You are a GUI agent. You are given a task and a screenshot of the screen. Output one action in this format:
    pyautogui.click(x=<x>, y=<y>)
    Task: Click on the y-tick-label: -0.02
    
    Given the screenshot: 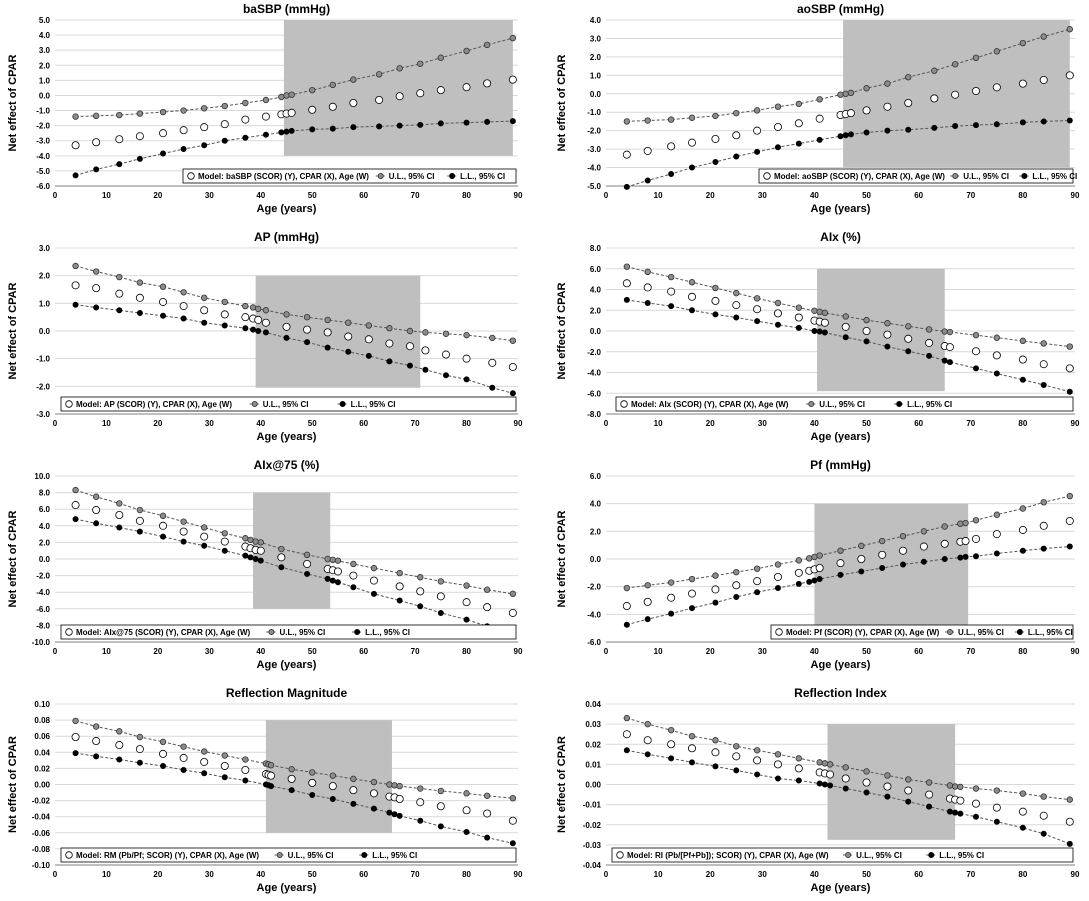 What is the action you would take?
    pyautogui.click(x=41, y=801)
    